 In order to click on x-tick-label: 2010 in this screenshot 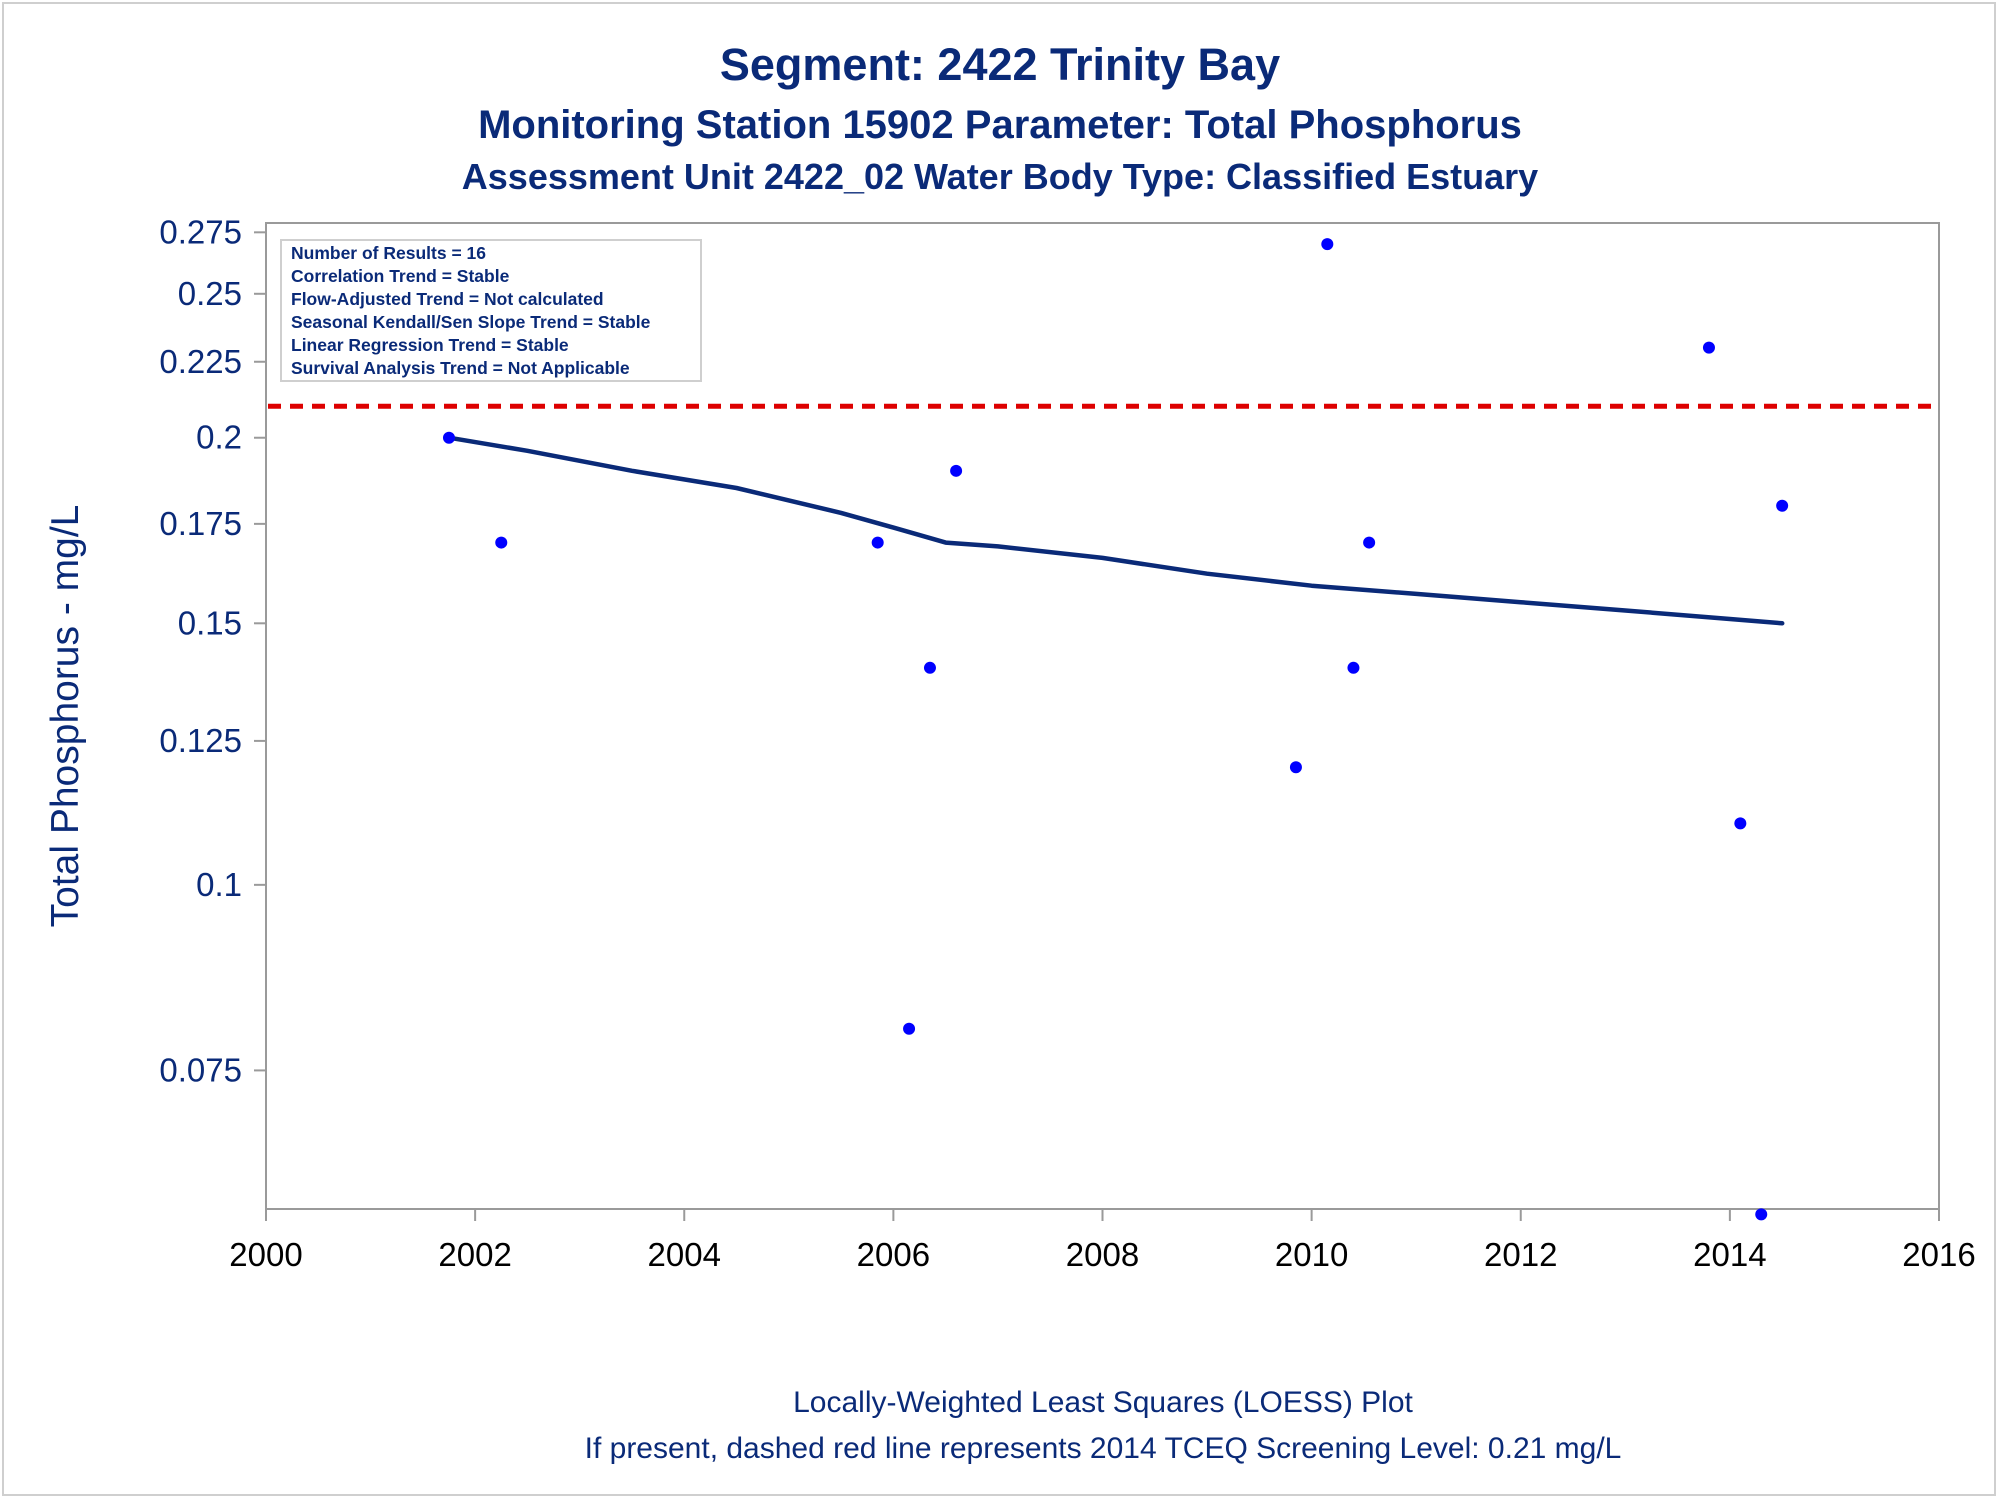, I will do `click(1311, 1254)`.